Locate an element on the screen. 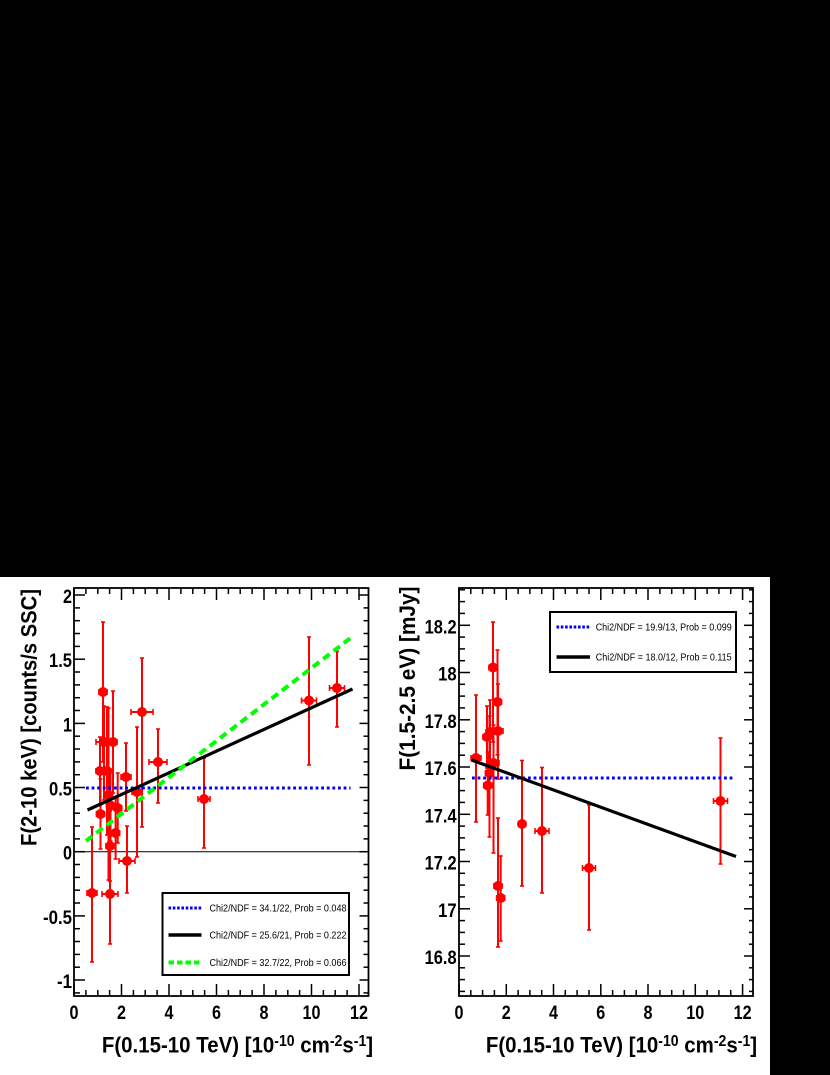 This screenshot has height=1075, width=830. svg-text:Chi2/NDF = 19.9/13, Prob = 0.0: Chi2/NDF = 19.9/13, Prob = 0.099 is located at coordinates (664, 628).